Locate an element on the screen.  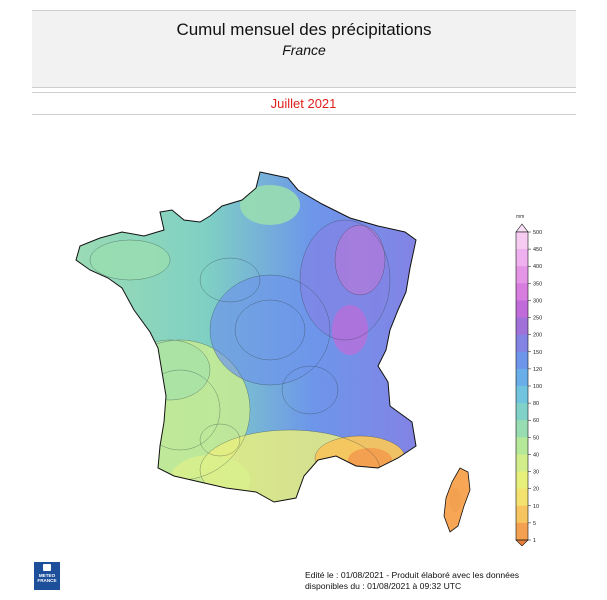
legend-tick-label: 5 is located at coordinates (534, 524).